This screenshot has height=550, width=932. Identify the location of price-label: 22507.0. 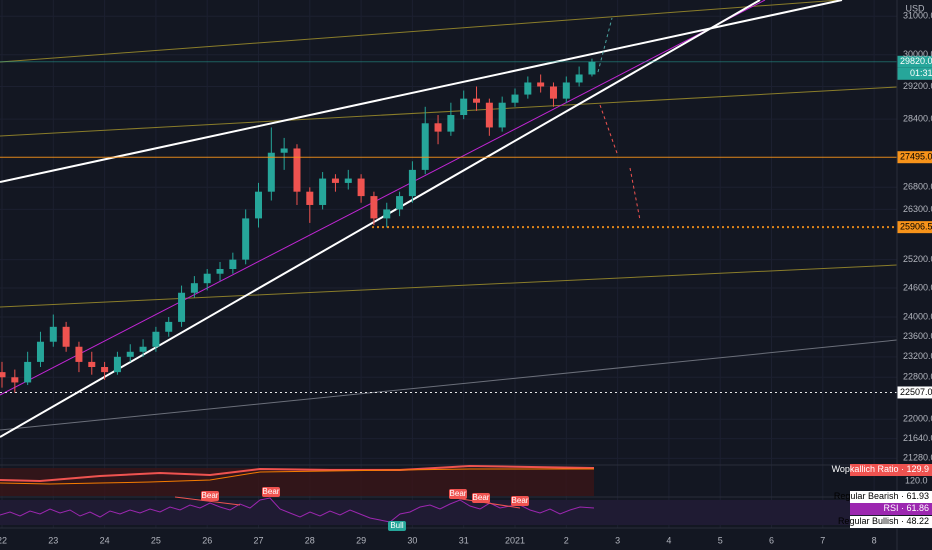
(916, 392).